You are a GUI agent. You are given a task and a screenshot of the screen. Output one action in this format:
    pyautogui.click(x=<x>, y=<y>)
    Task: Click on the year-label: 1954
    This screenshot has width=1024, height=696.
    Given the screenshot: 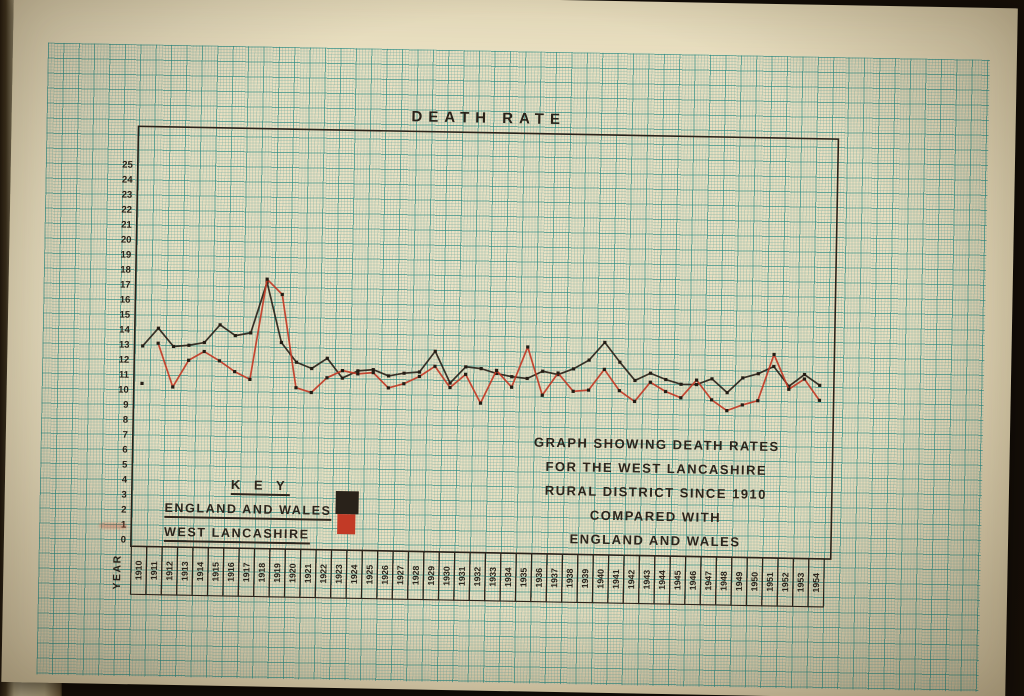 What is the action you would take?
    pyautogui.click(x=816, y=583)
    